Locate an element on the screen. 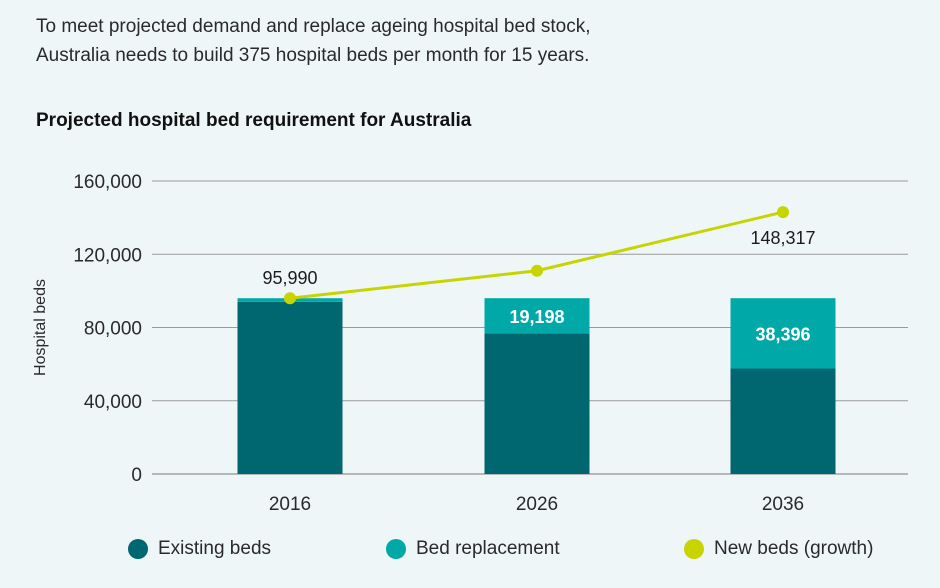 The width and height of the screenshot is (940, 588). bar-data-label: 19,198 is located at coordinates (536, 317).